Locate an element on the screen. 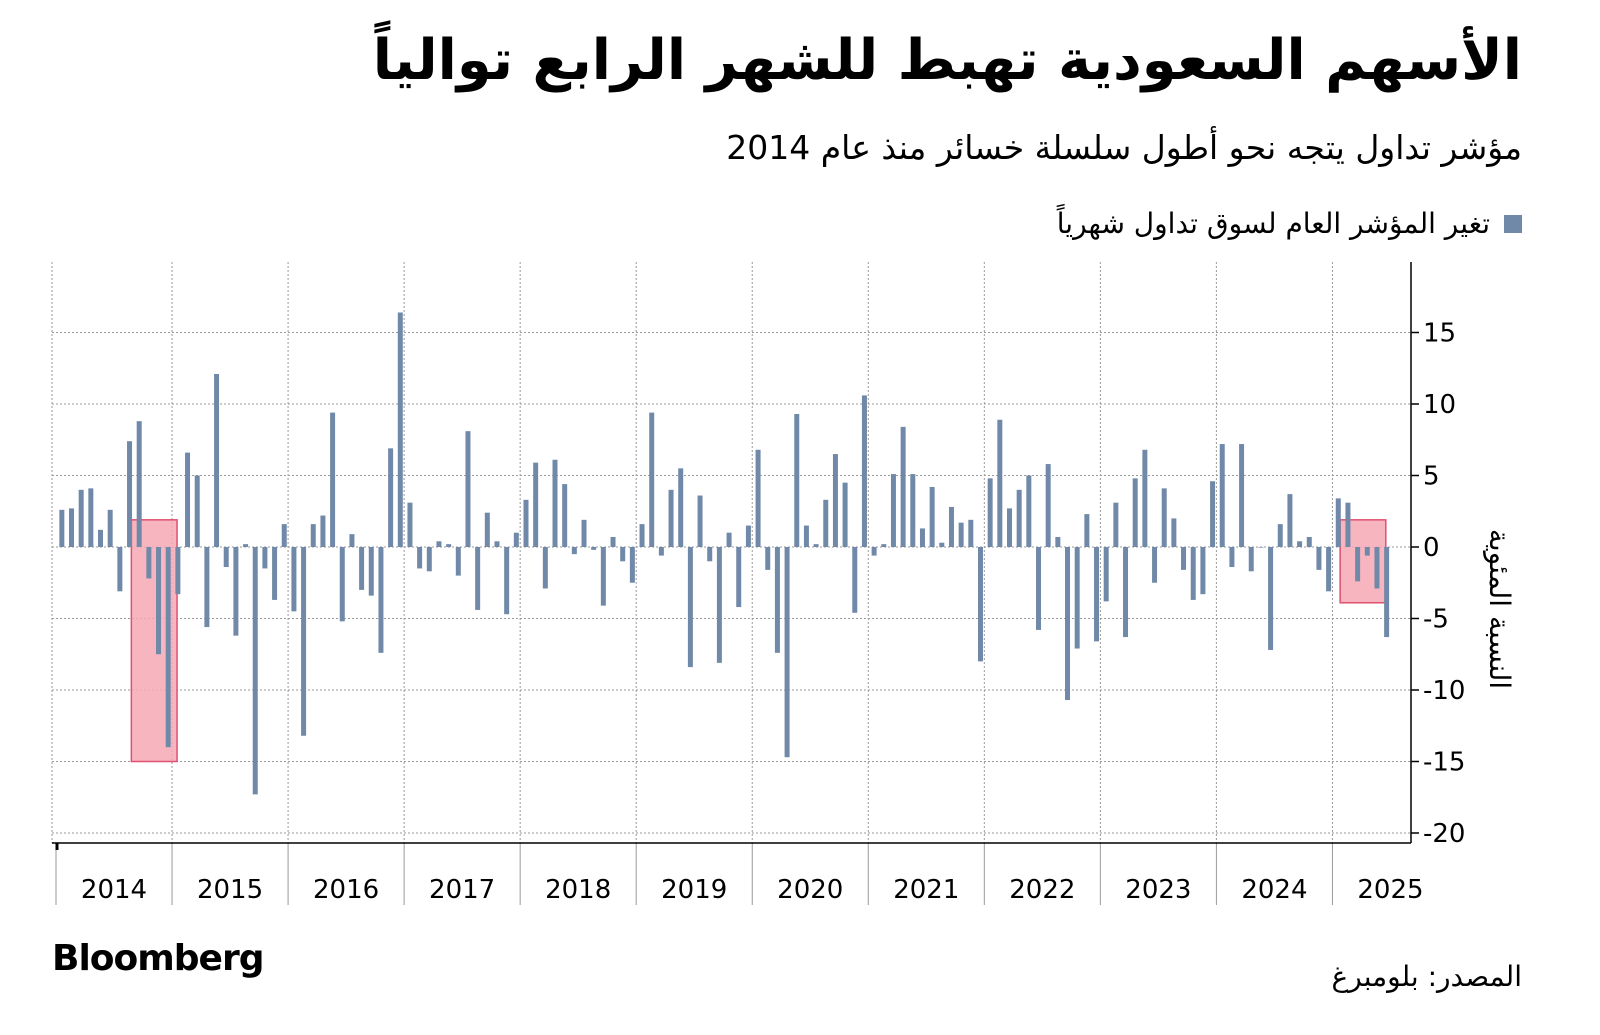 Image resolution: width=1600 pixels, height=1035 pixels. y-tick-label: -5 is located at coordinates (1436, 620).